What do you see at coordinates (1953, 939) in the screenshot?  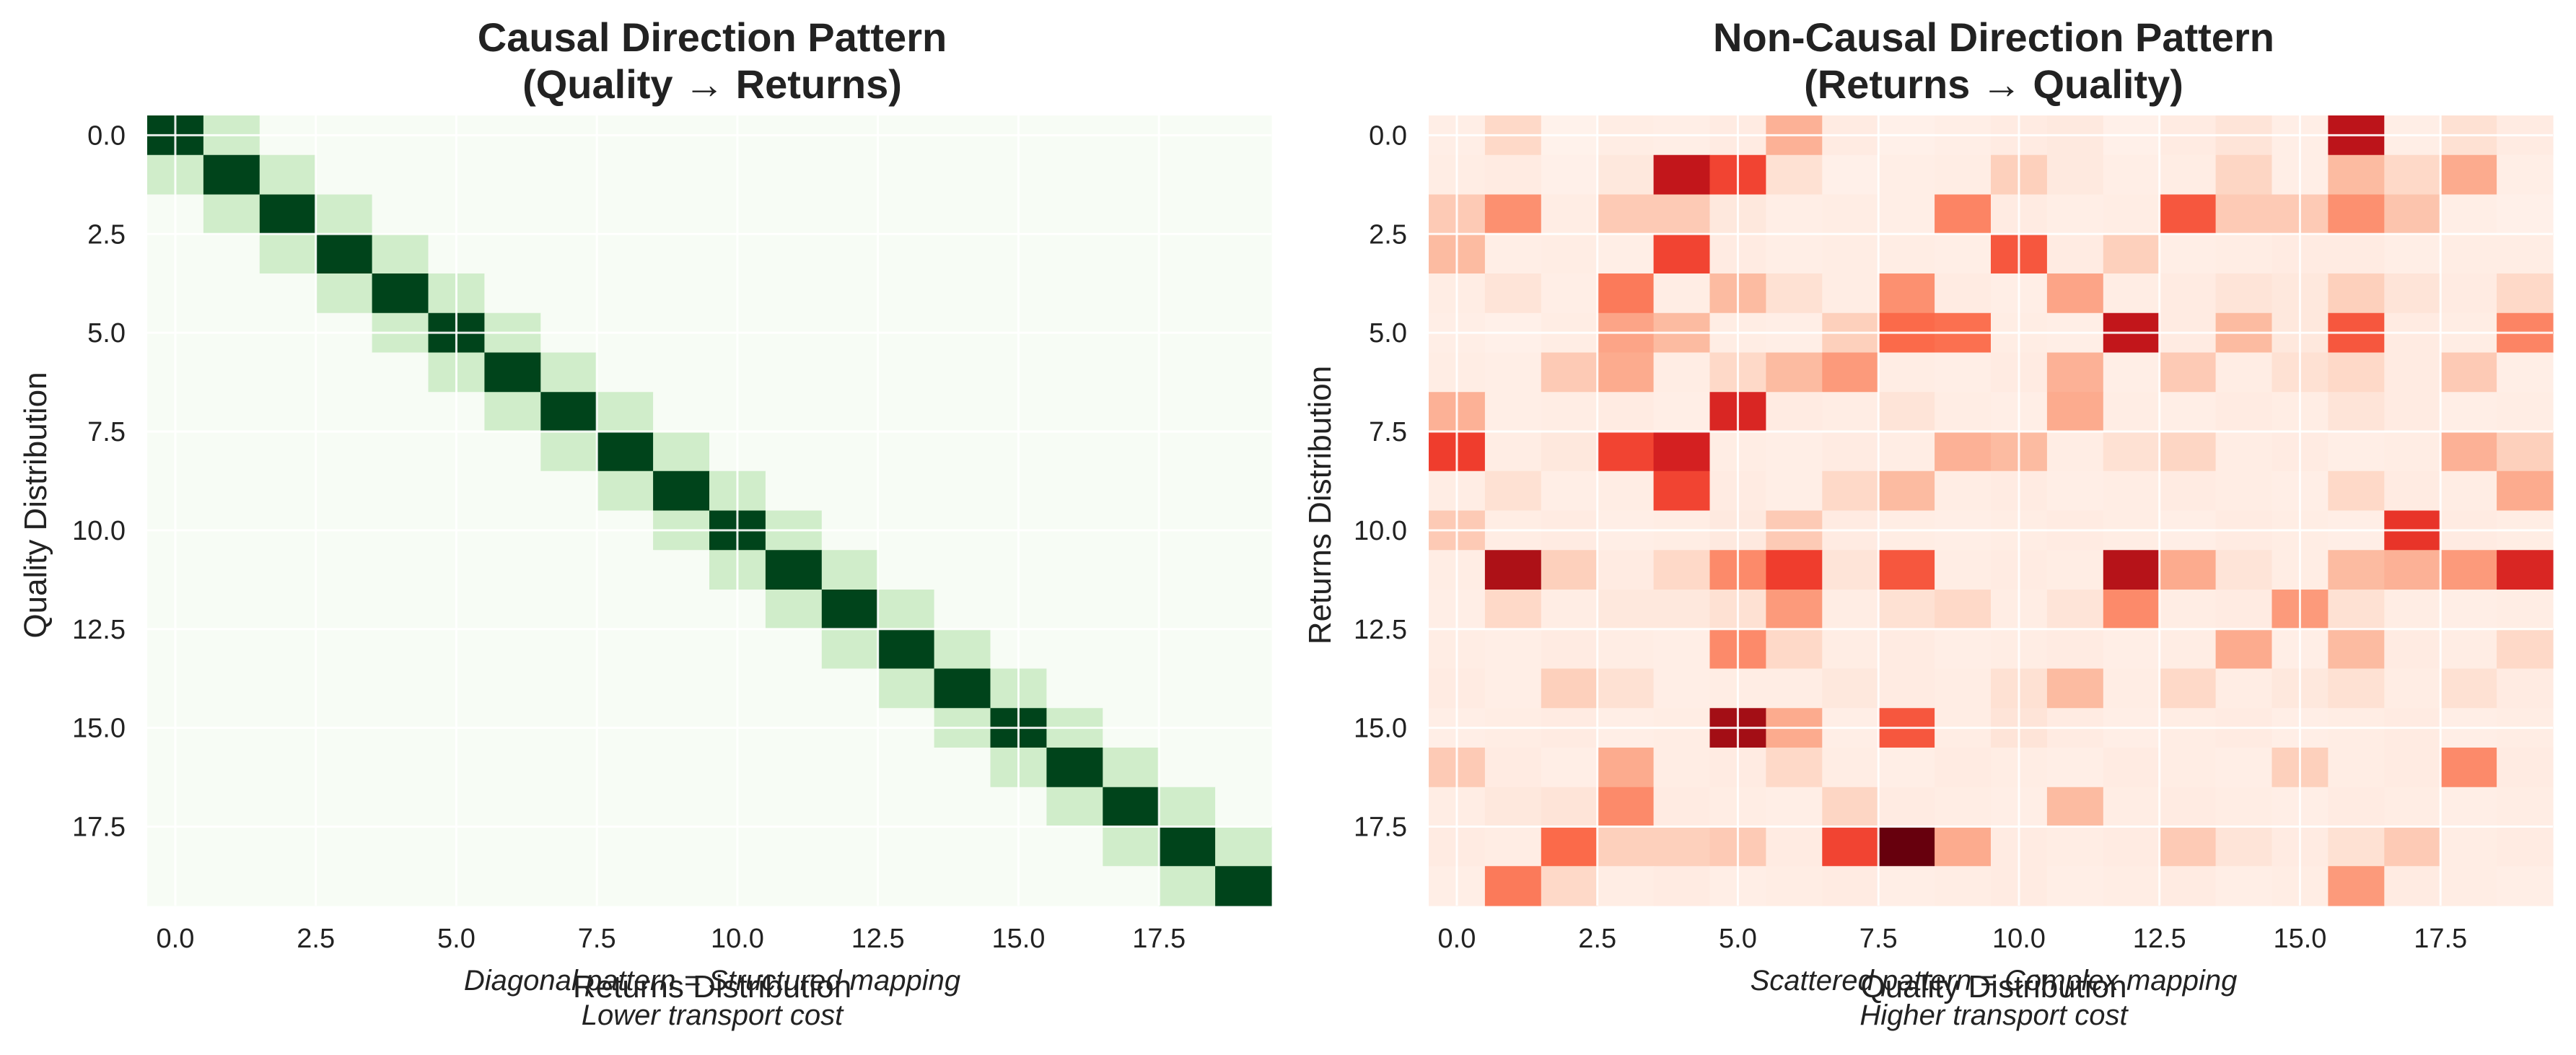 I see `x-tick-labels: 0.0 2.5 5.0 7.5 10.0 12.5 15.0 17.5` at bounding box center [1953, 939].